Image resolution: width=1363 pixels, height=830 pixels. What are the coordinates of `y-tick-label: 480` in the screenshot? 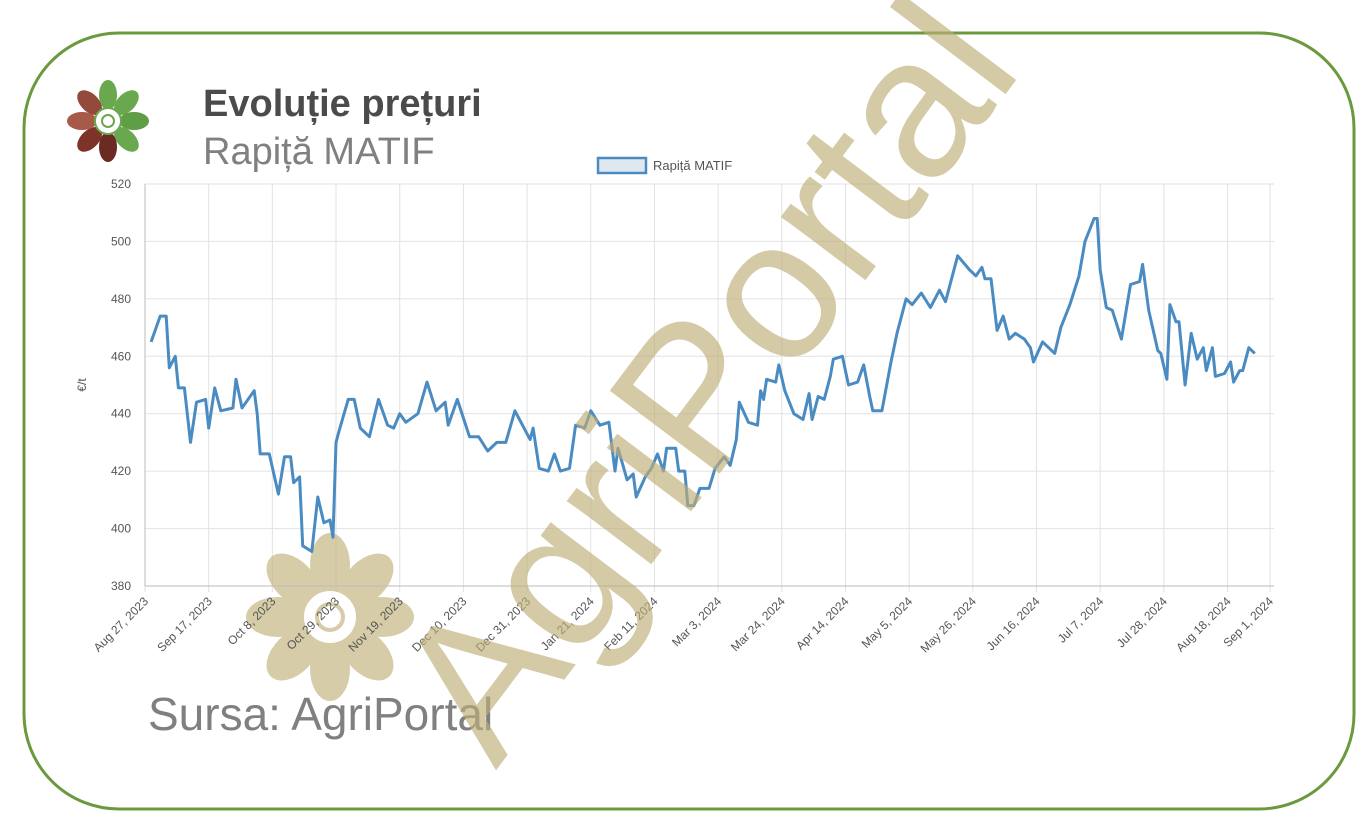 It's located at (121, 299).